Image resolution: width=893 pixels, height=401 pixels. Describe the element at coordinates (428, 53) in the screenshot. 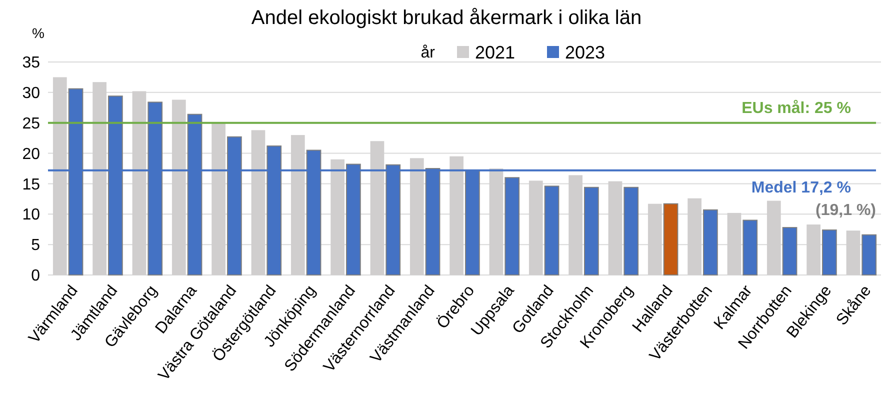

I see `legend-title: år` at that location.